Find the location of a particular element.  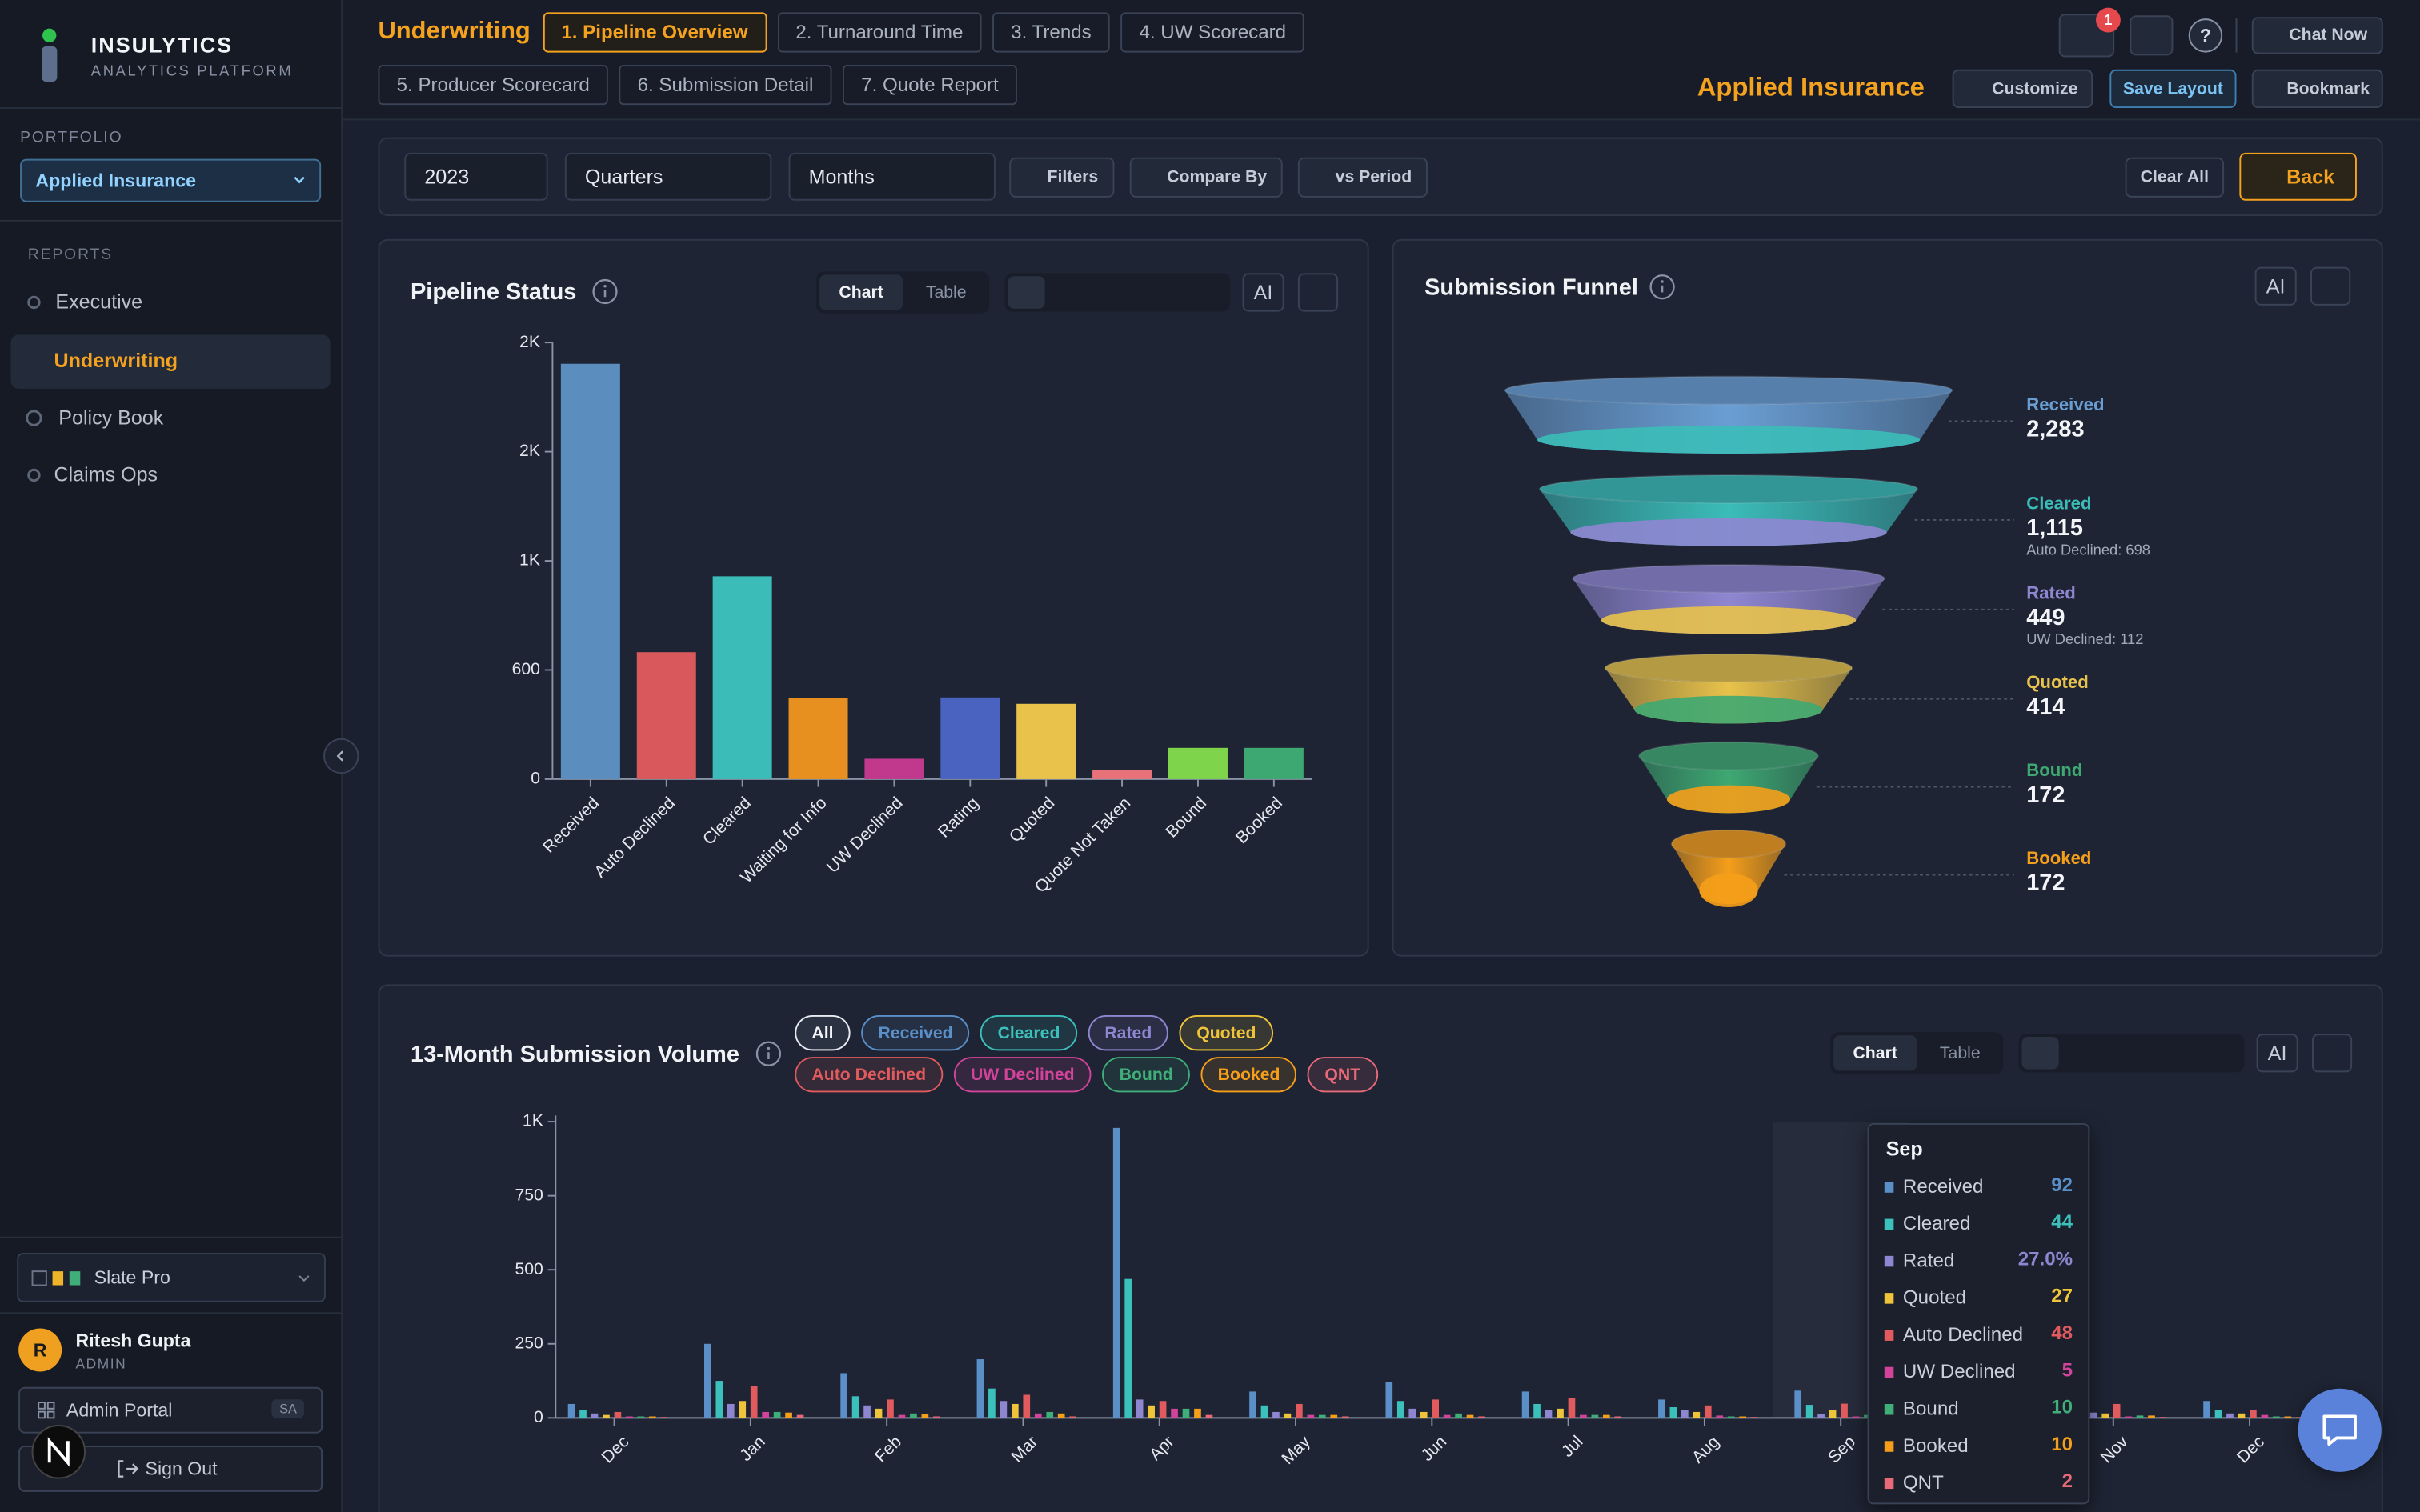

portfolio-select: Applied Insurance is located at coordinates (171, 180).